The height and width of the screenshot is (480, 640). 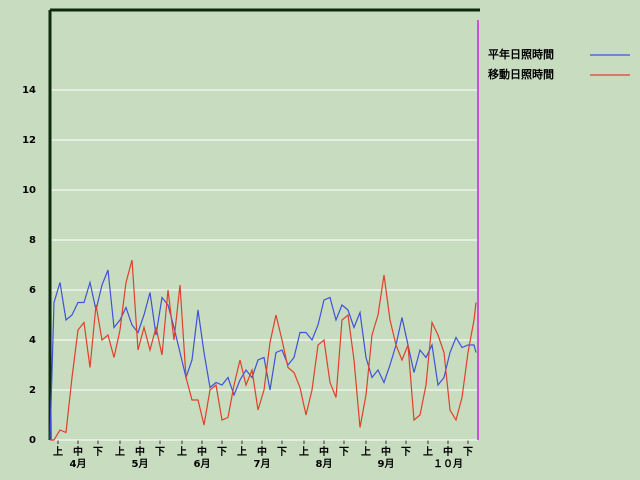 I want to click on y-tick-label: 6, so click(x=32, y=290).